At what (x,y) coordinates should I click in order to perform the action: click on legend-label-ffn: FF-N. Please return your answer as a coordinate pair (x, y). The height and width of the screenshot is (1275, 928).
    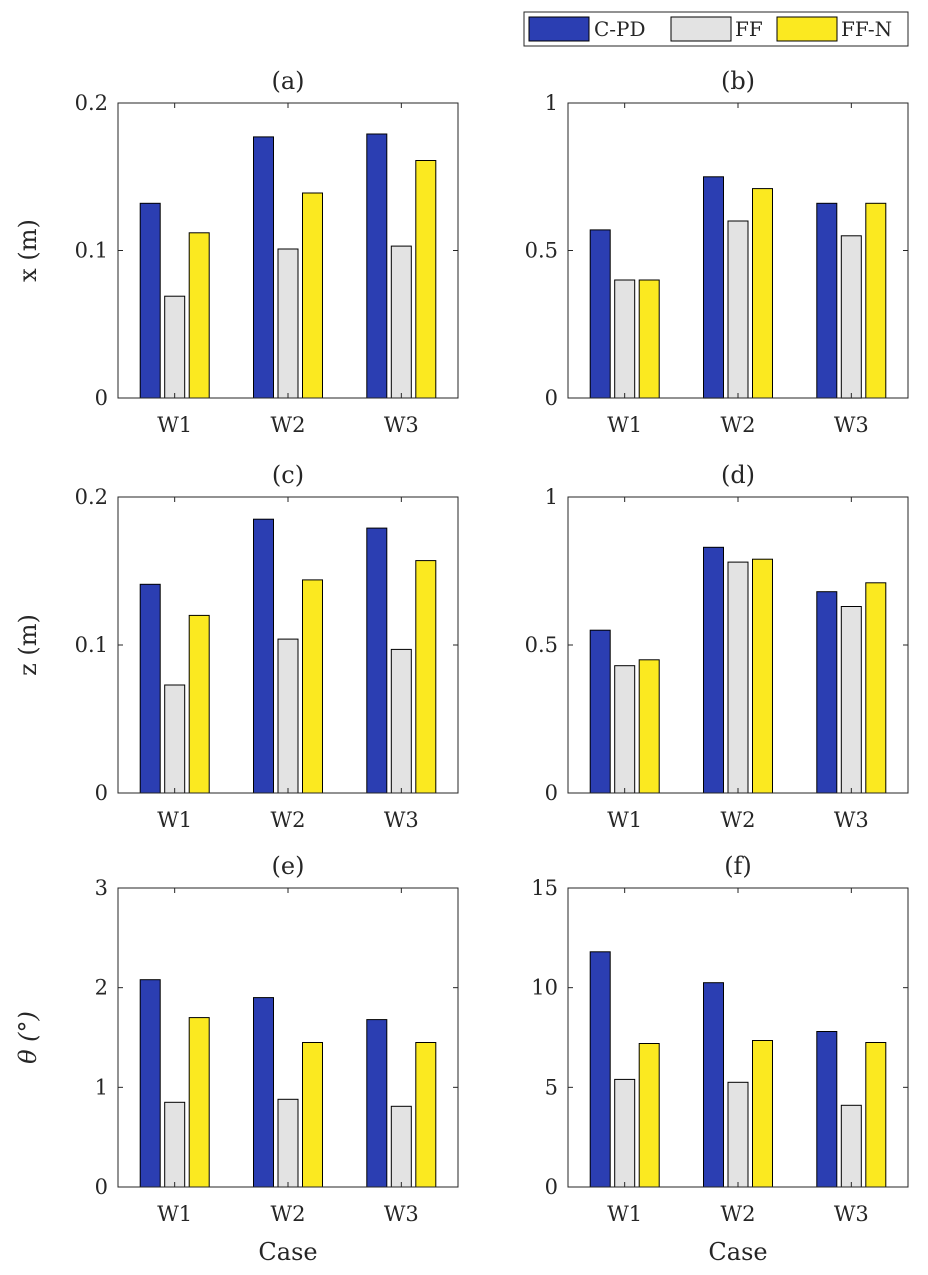
    Looking at the image, I should click on (866, 29).